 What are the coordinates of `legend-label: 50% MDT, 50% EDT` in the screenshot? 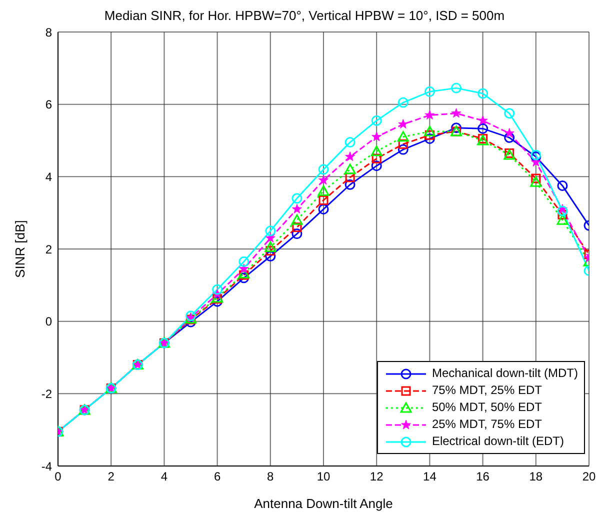 It's located at (487, 407).